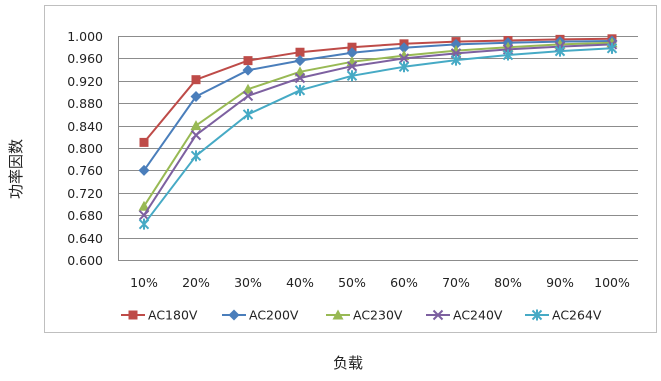  What do you see at coordinates (478, 315) in the screenshot?
I see `legend-label: AC240V` at bounding box center [478, 315].